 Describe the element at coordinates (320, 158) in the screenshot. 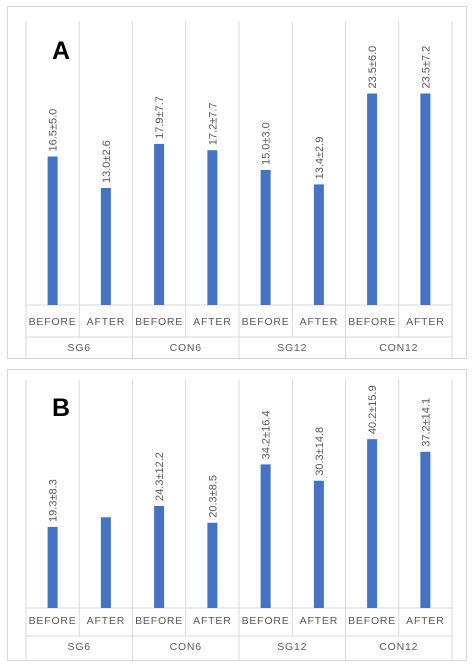

I see `data-label: 13.4±2.9` at that location.